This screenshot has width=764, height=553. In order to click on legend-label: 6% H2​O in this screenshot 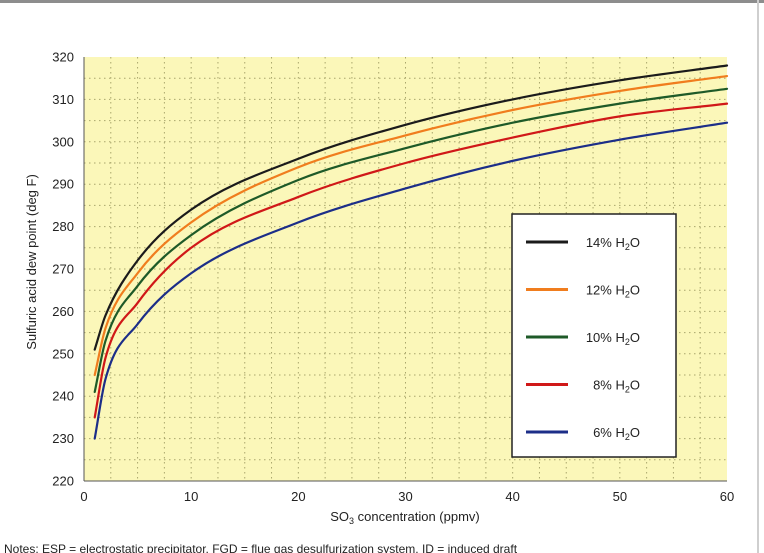, I will do `click(616, 433)`.